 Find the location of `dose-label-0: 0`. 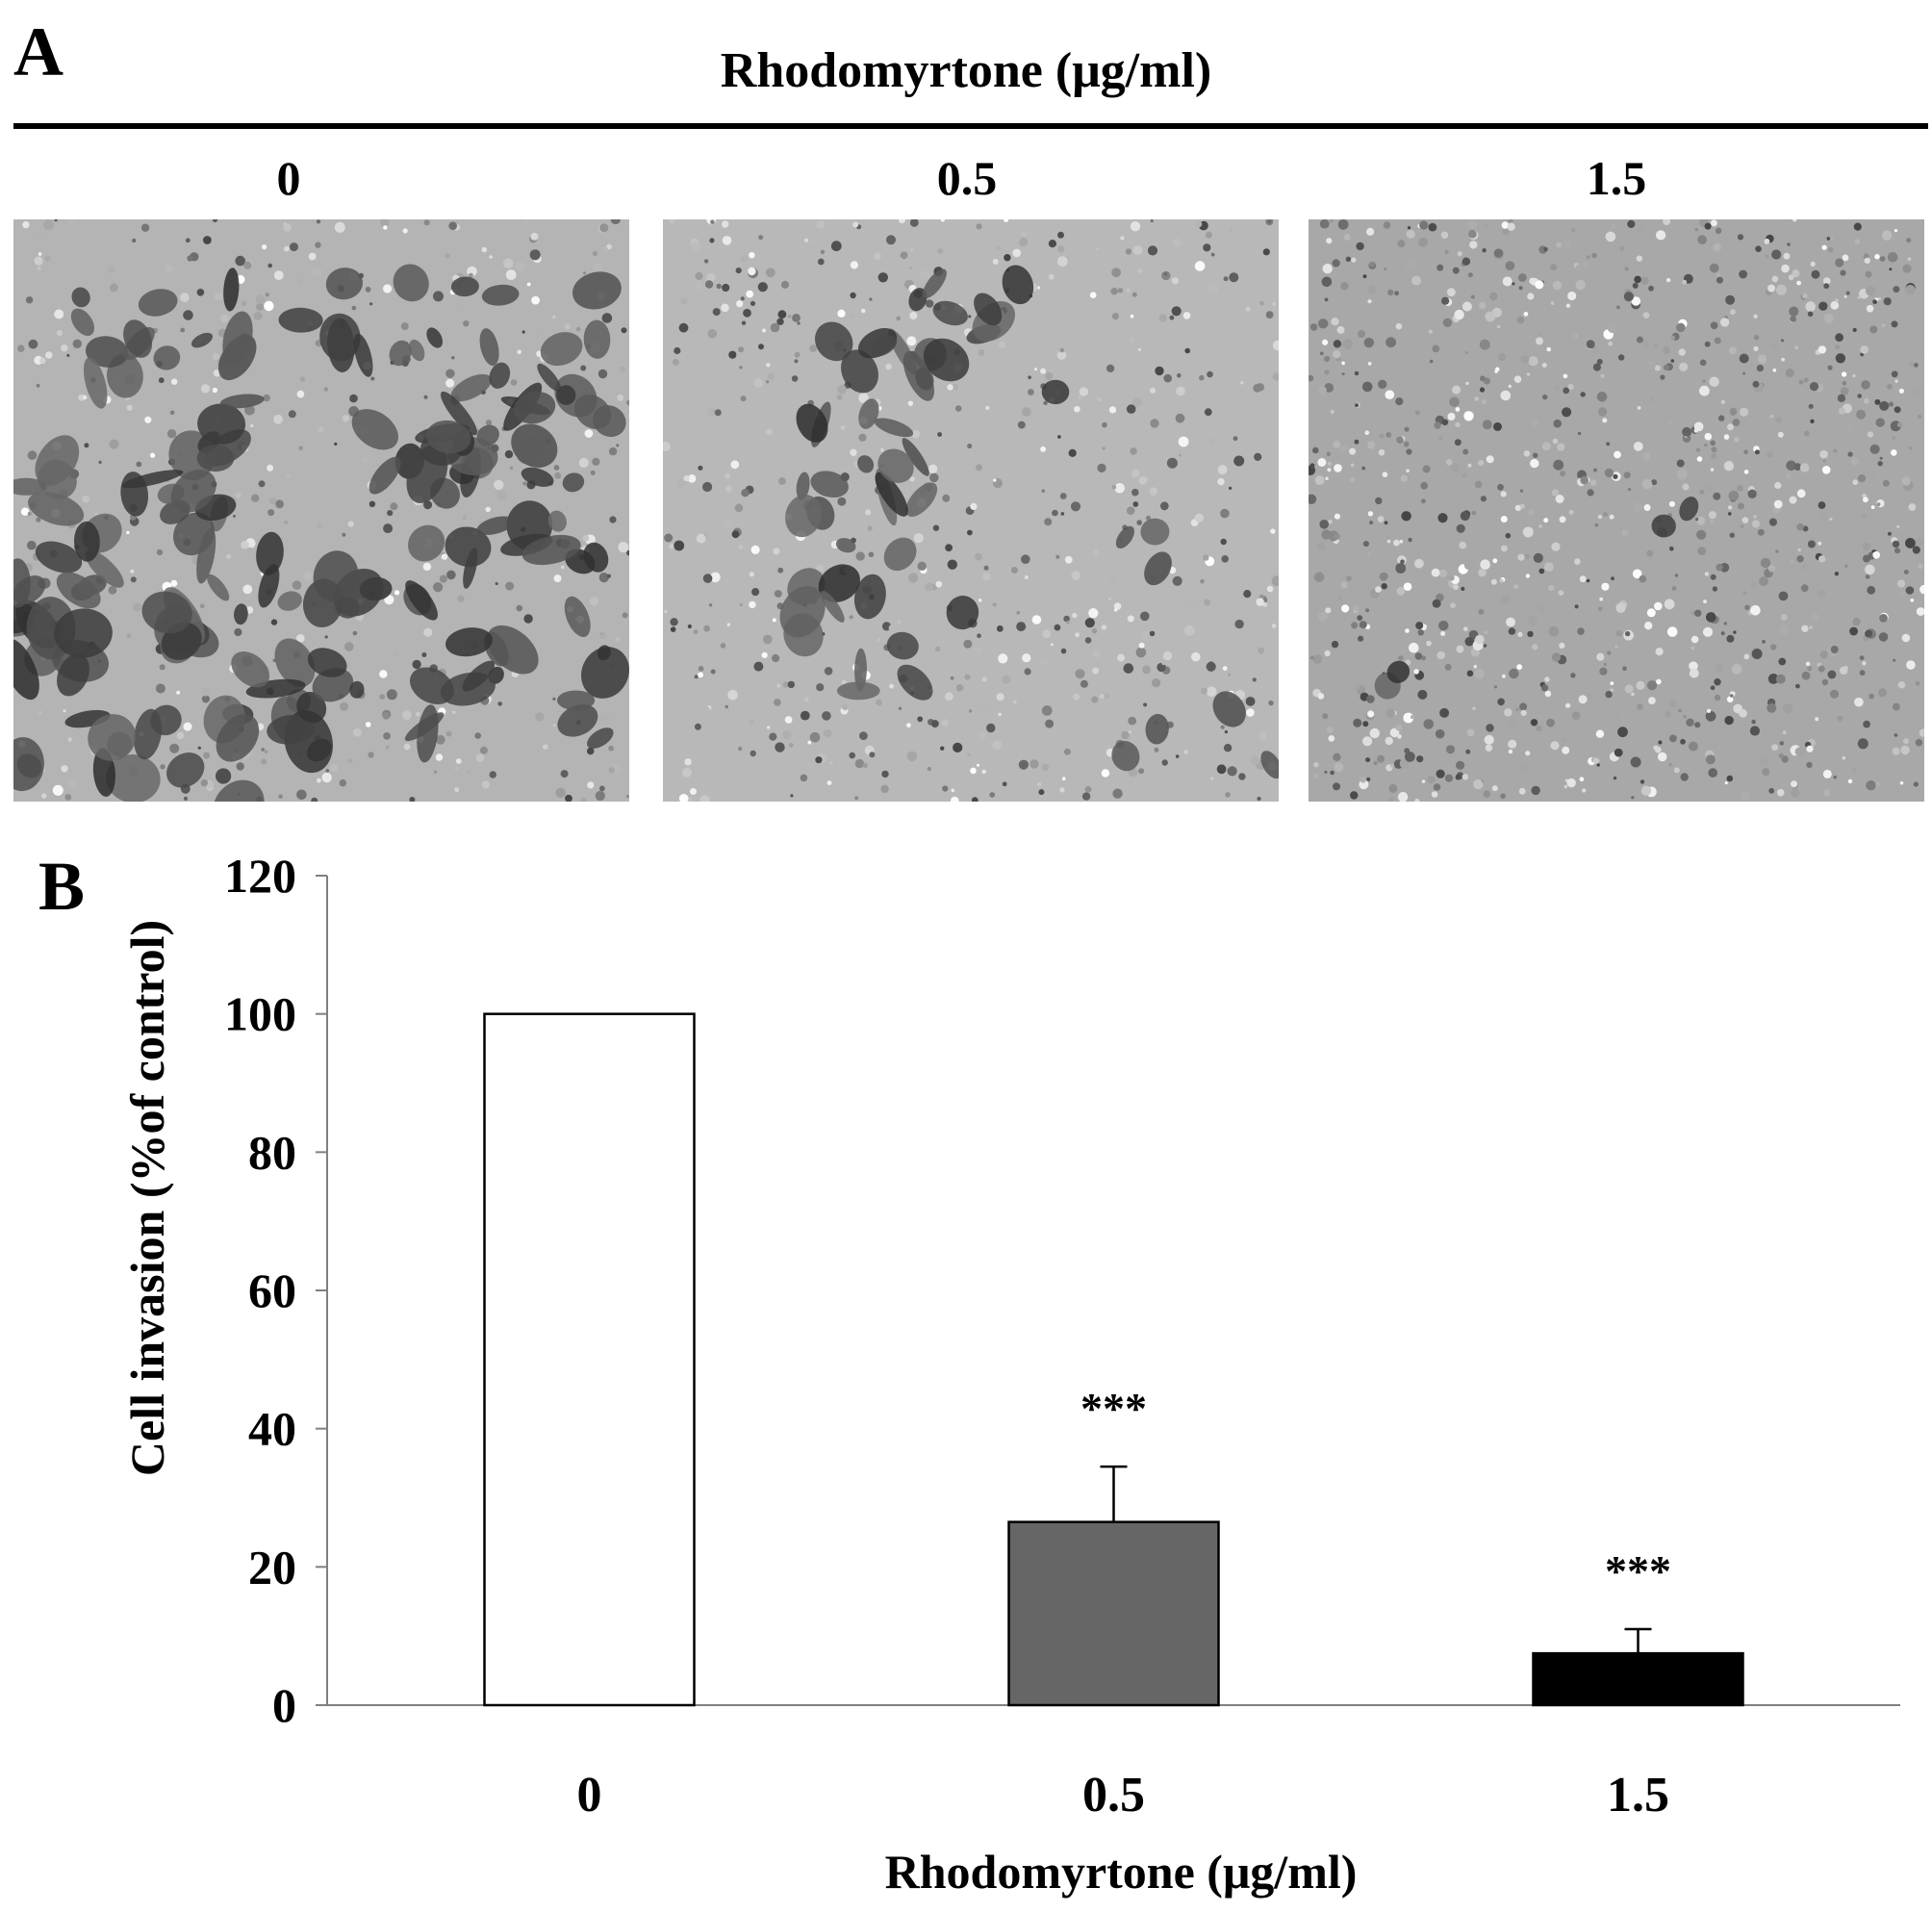

dose-label-0: 0 is located at coordinates (288, 178).